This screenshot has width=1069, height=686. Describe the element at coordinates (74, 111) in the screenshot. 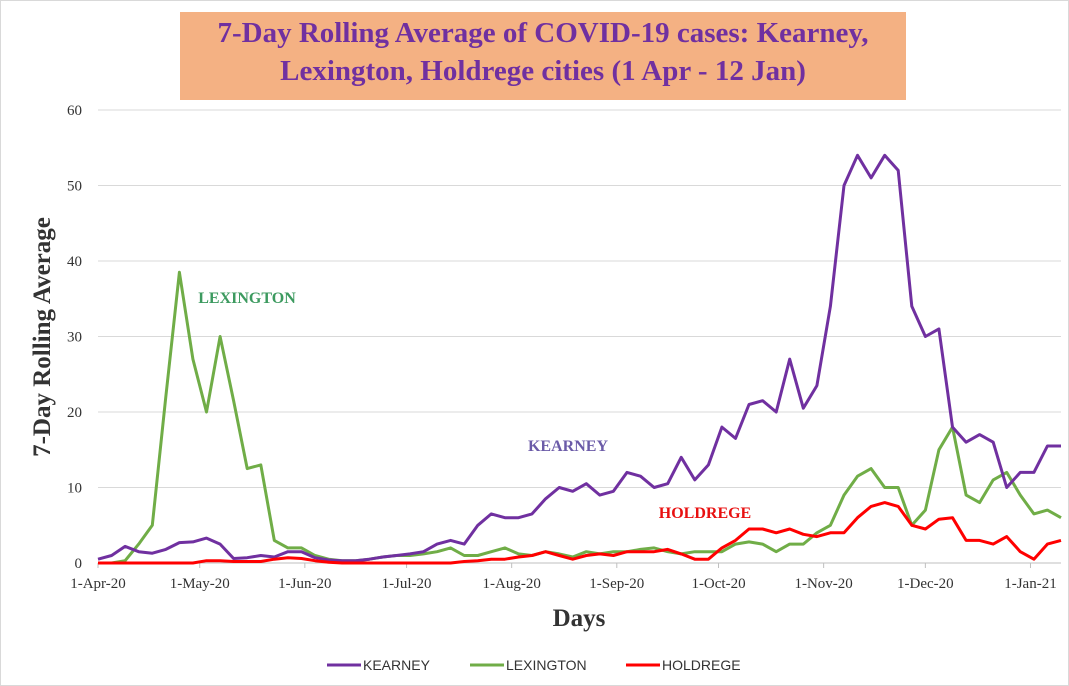

I see `y-tick-label: 60` at that location.